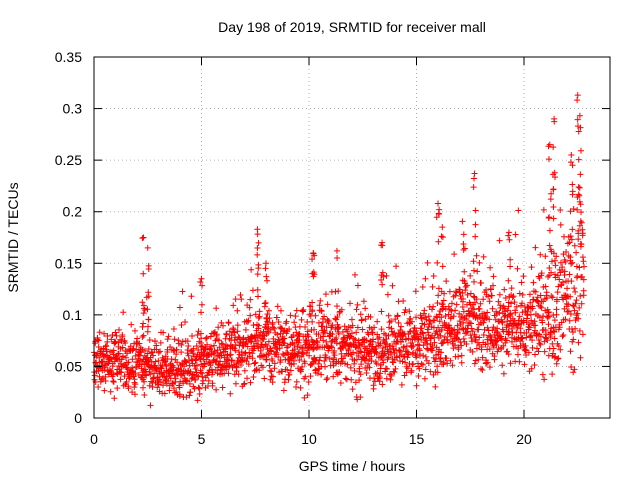 Image resolution: width=640 pixels, height=480 pixels. What do you see at coordinates (202, 439) in the screenshot?
I see `x-tick-label: 5` at bounding box center [202, 439].